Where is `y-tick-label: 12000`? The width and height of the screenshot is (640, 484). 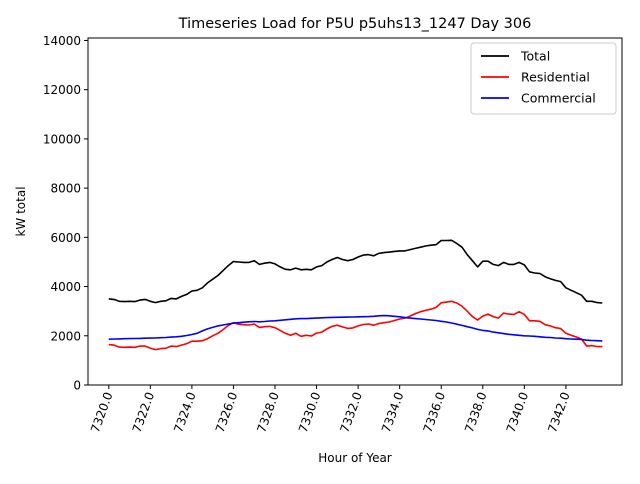 y-tick-label: 12000 is located at coordinates (62, 90).